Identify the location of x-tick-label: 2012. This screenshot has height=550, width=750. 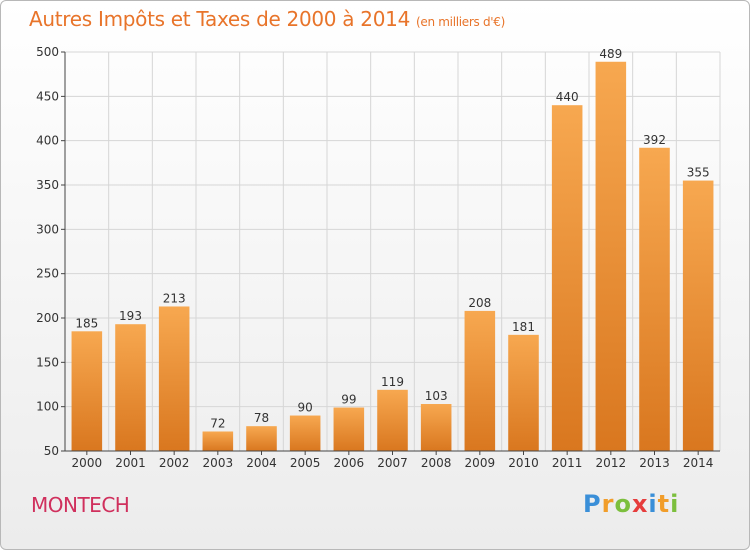
(611, 463).